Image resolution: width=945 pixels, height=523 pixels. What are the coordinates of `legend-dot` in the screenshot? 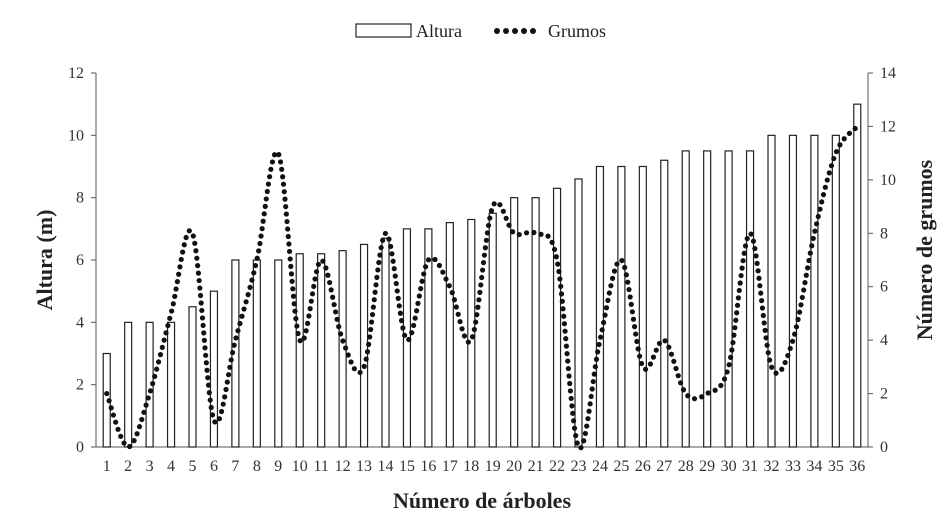 It's located at (524, 31).